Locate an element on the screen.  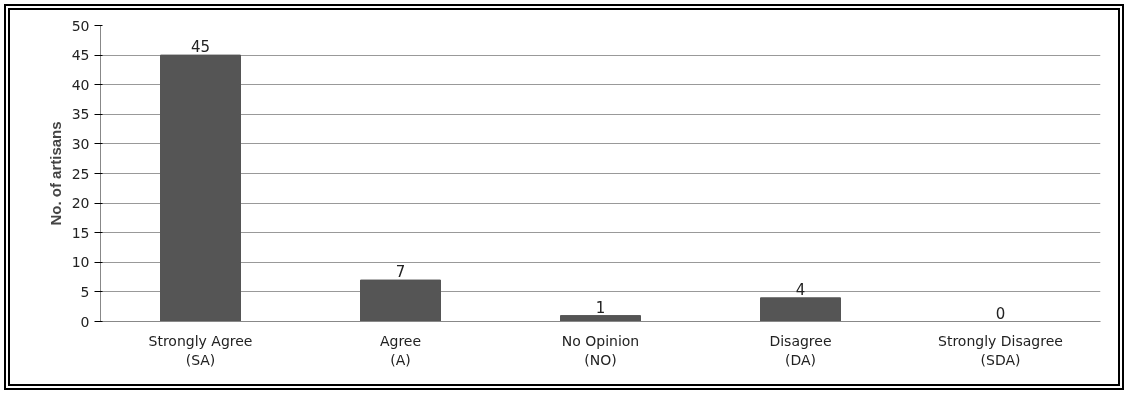
data-label: 1 is located at coordinates (600, 307).